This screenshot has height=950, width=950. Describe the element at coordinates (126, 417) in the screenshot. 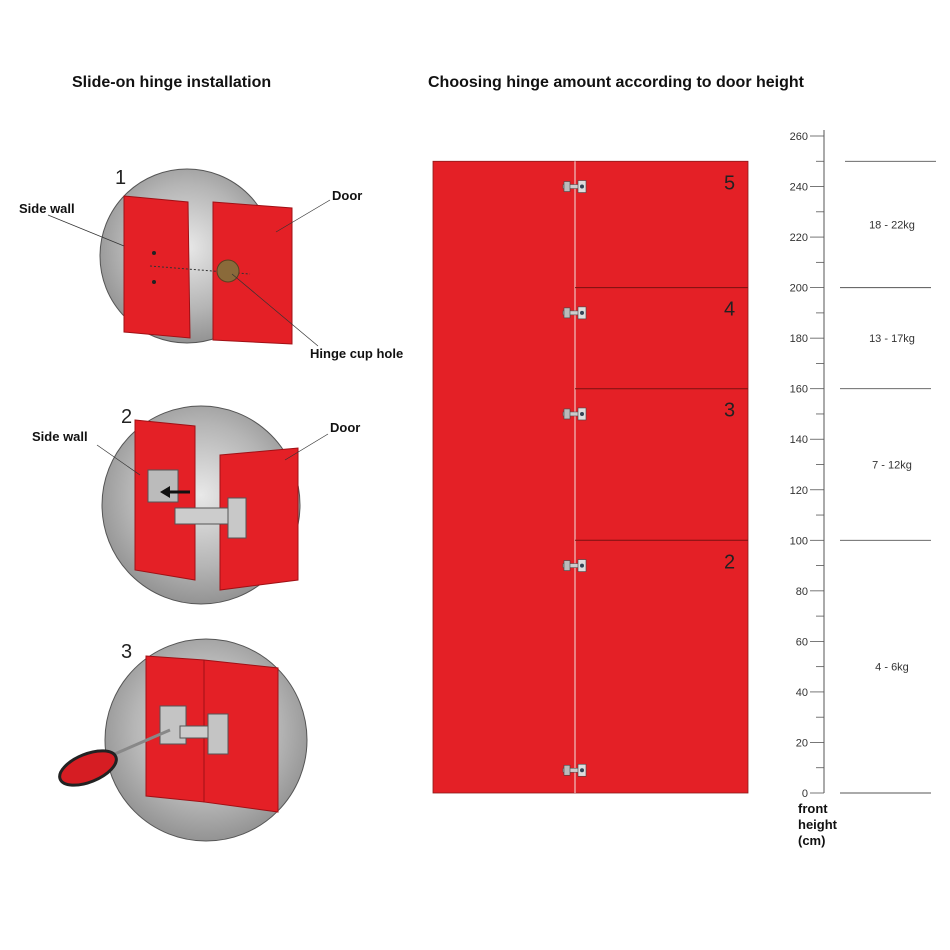

I see `step-2-number: 2` at that location.